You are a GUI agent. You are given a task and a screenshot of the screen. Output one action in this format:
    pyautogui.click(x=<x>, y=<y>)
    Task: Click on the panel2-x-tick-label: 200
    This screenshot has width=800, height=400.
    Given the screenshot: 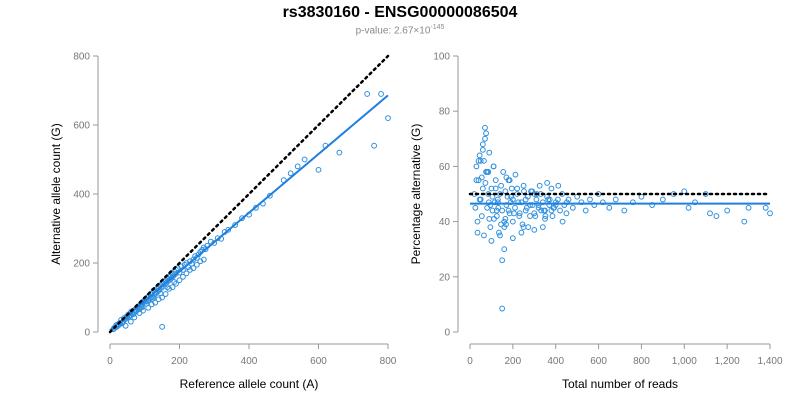 What is the action you would take?
    pyautogui.click(x=513, y=361)
    